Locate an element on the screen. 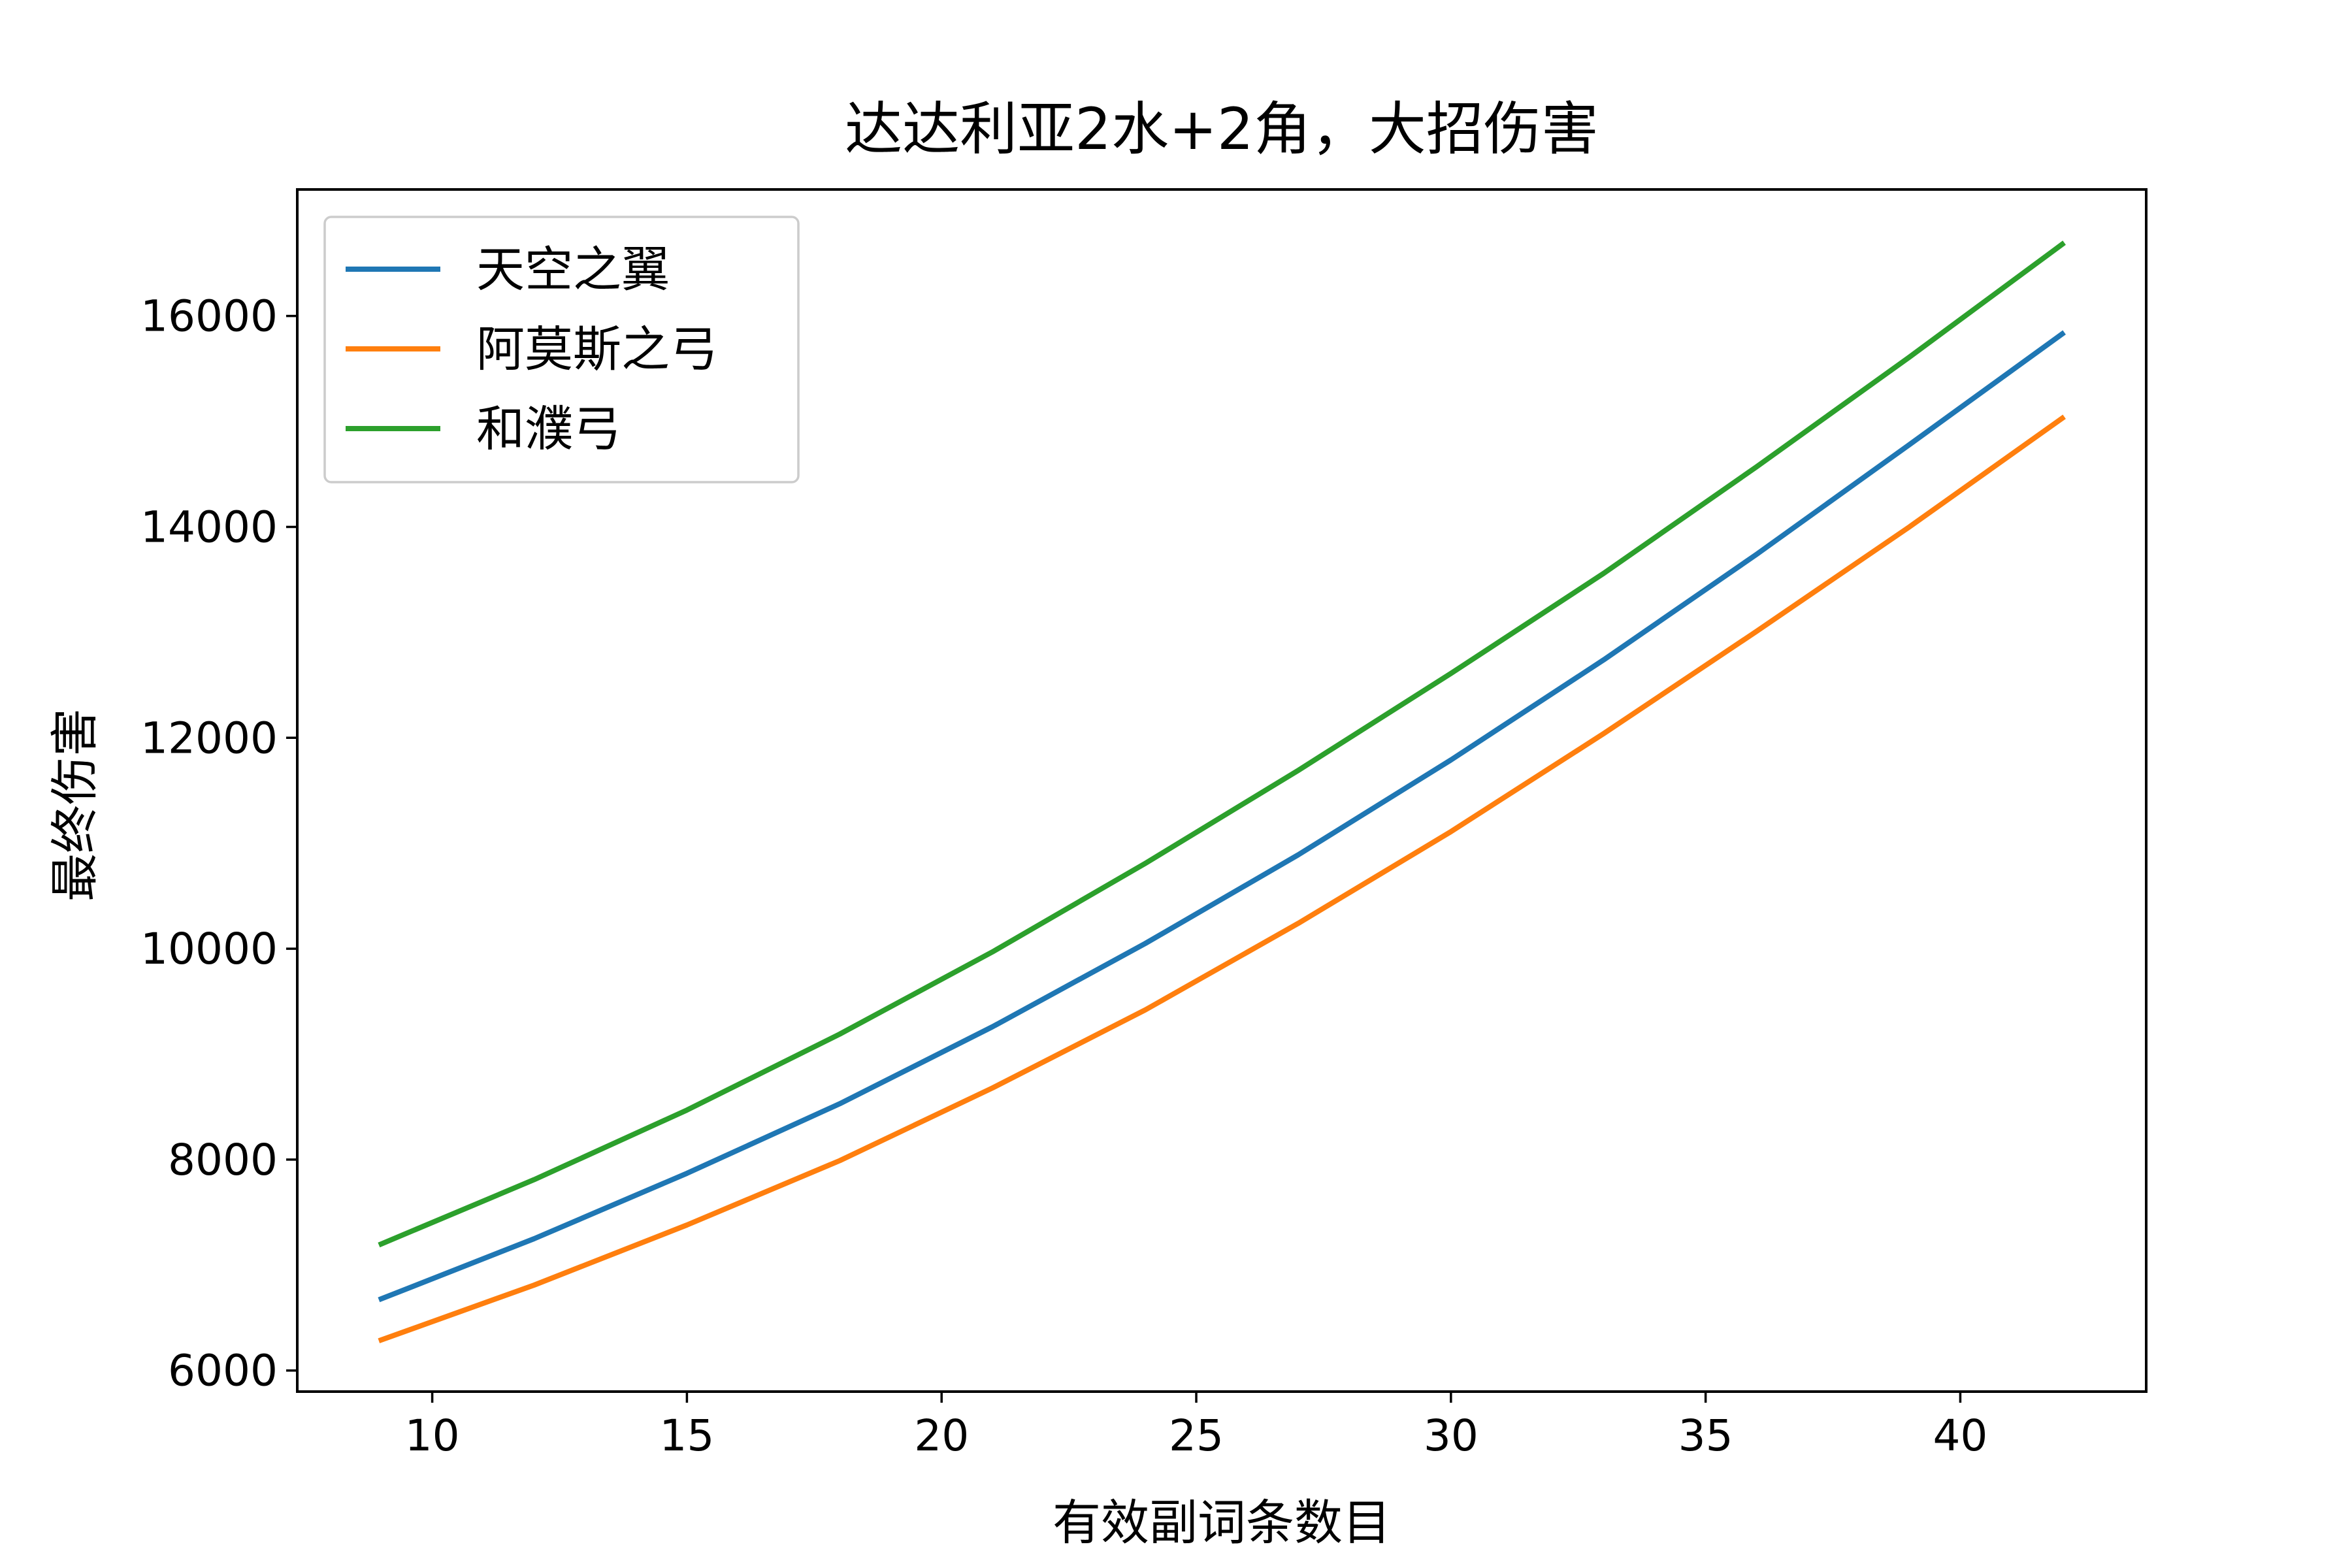 This screenshot has height=1568, width=2352. legend-label-2: 和濮弓 is located at coordinates (548, 429).